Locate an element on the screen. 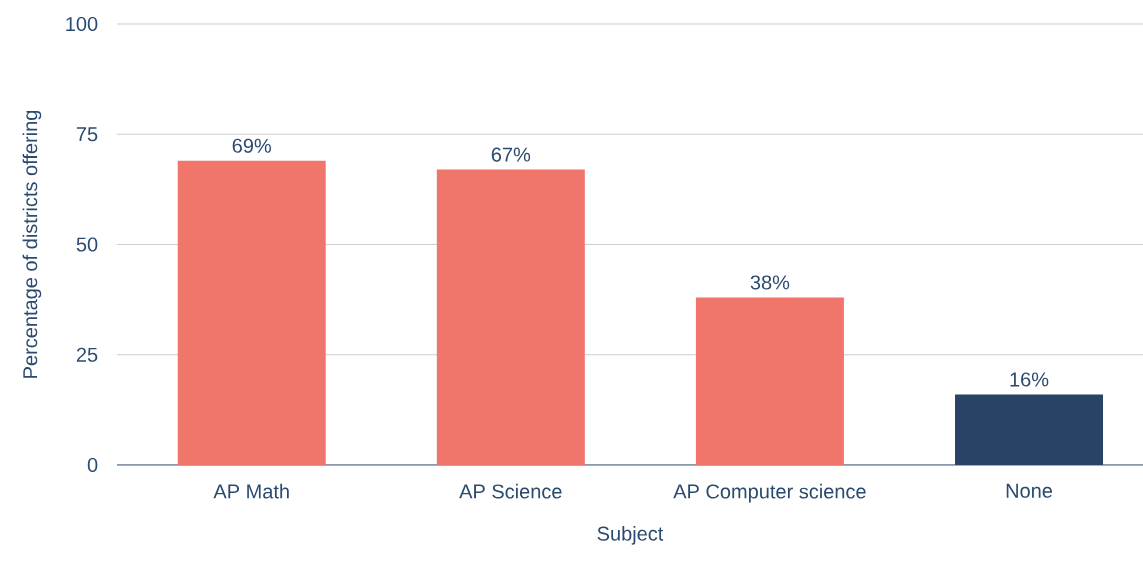  y-tick-label: 50 is located at coordinates (87, 244).